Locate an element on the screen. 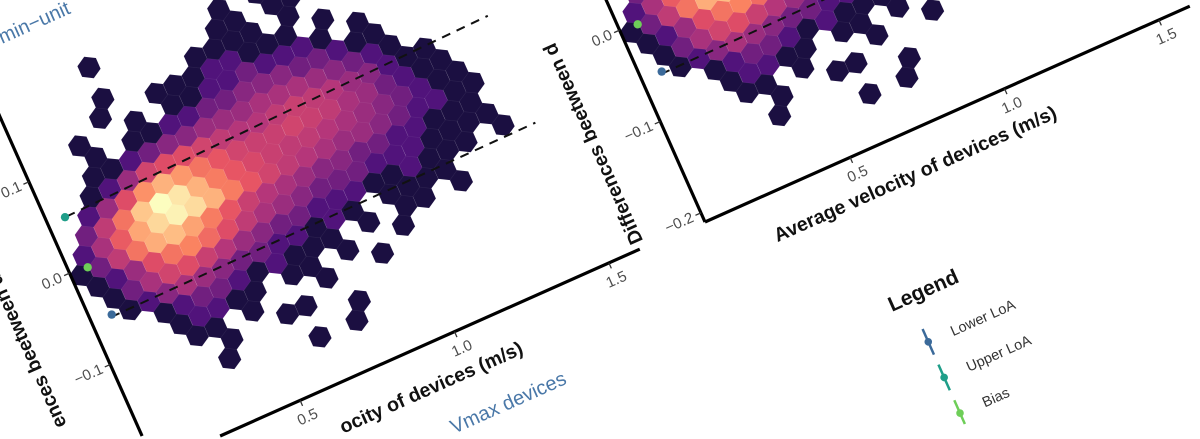 Image resolution: width=1200 pixels, height=439 pixels. upper-loa-point is located at coordinates (65, 217).